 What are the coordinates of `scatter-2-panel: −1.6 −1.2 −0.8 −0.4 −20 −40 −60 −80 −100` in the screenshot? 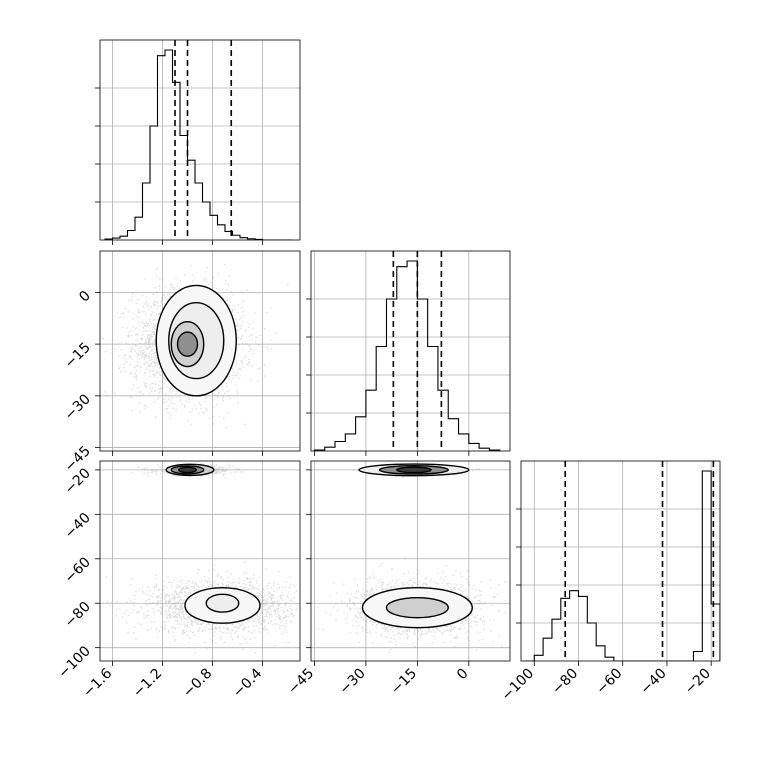 It's located at (178, 580).